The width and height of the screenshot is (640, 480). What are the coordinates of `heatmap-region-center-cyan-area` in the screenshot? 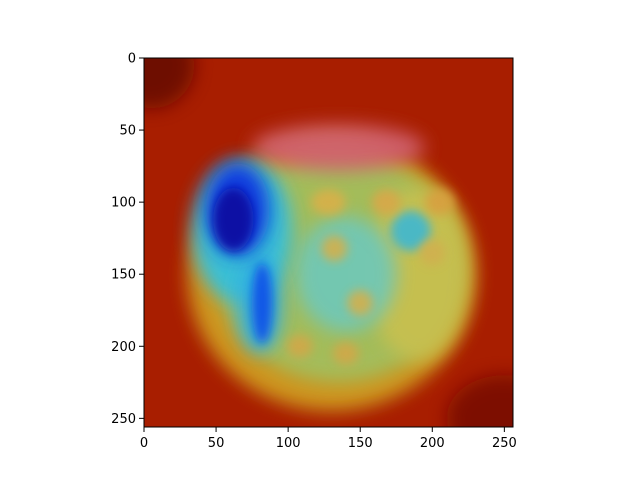 It's located at (346, 274).